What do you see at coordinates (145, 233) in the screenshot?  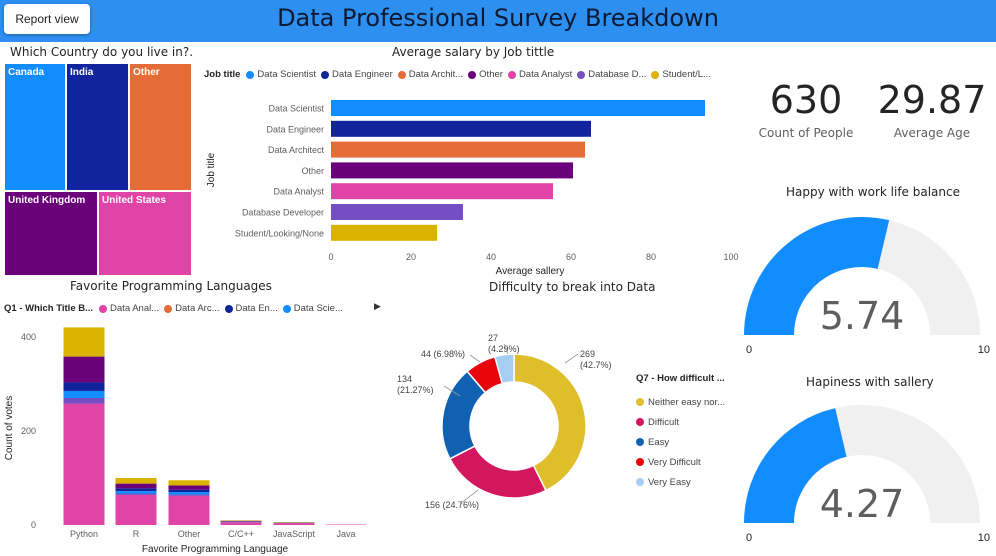 I see `treemap-tile-united-states: United States` at bounding box center [145, 233].